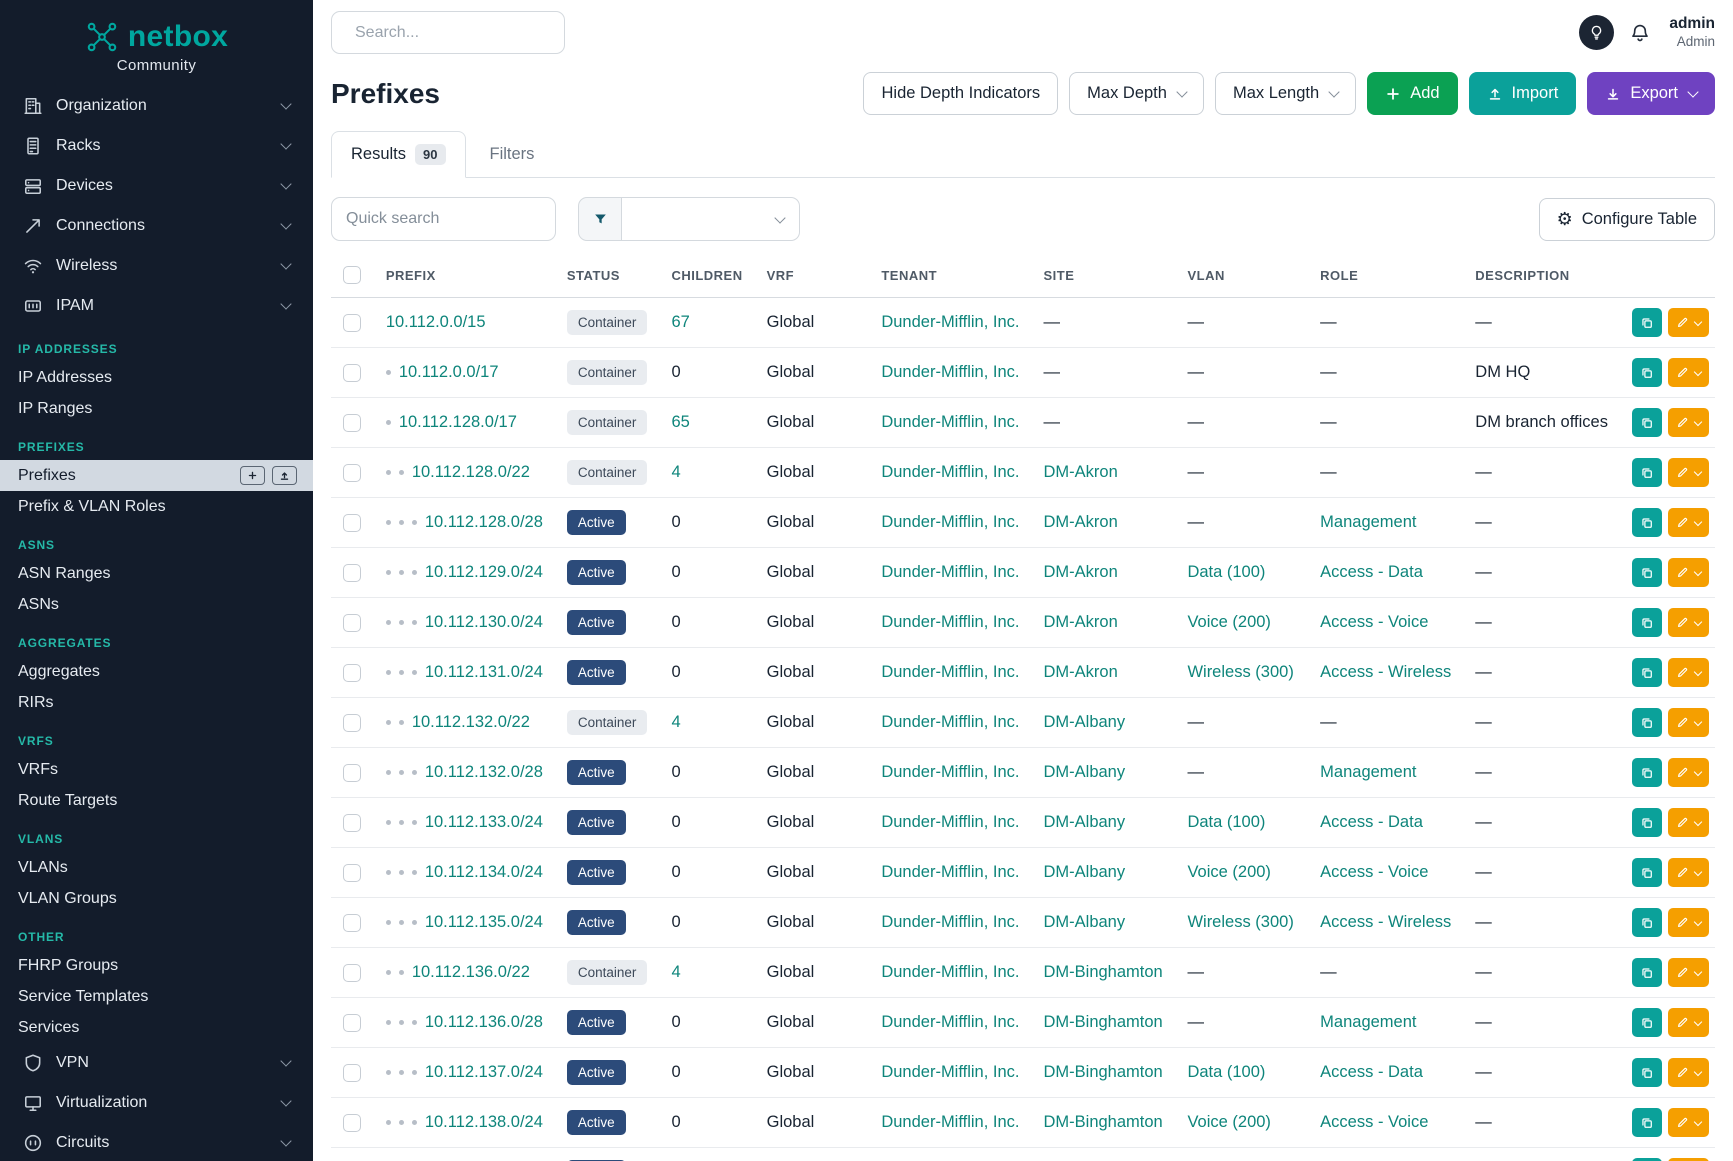 The height and width of the screenshot is (1161, 1733). I want to click on prefix-link: 10.112.136.0/22, so click(470, 972).